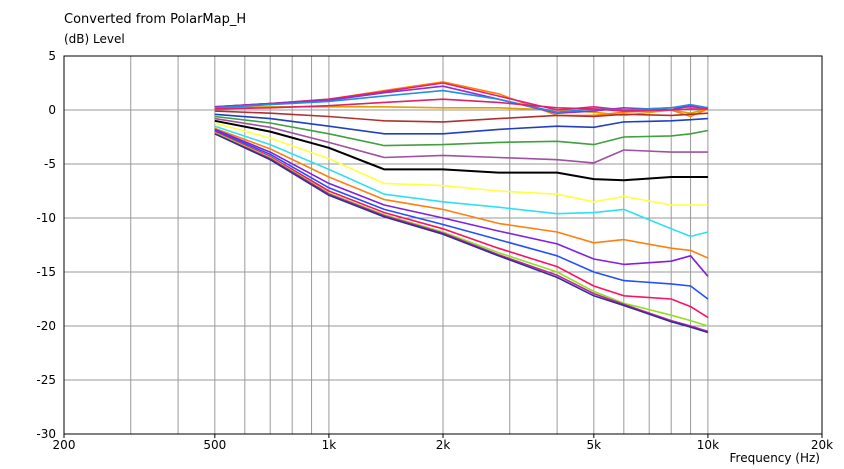  Describe the element at coordinates (822, 445) in the screenshot. I see `x-tick-label: 20k` at that location.